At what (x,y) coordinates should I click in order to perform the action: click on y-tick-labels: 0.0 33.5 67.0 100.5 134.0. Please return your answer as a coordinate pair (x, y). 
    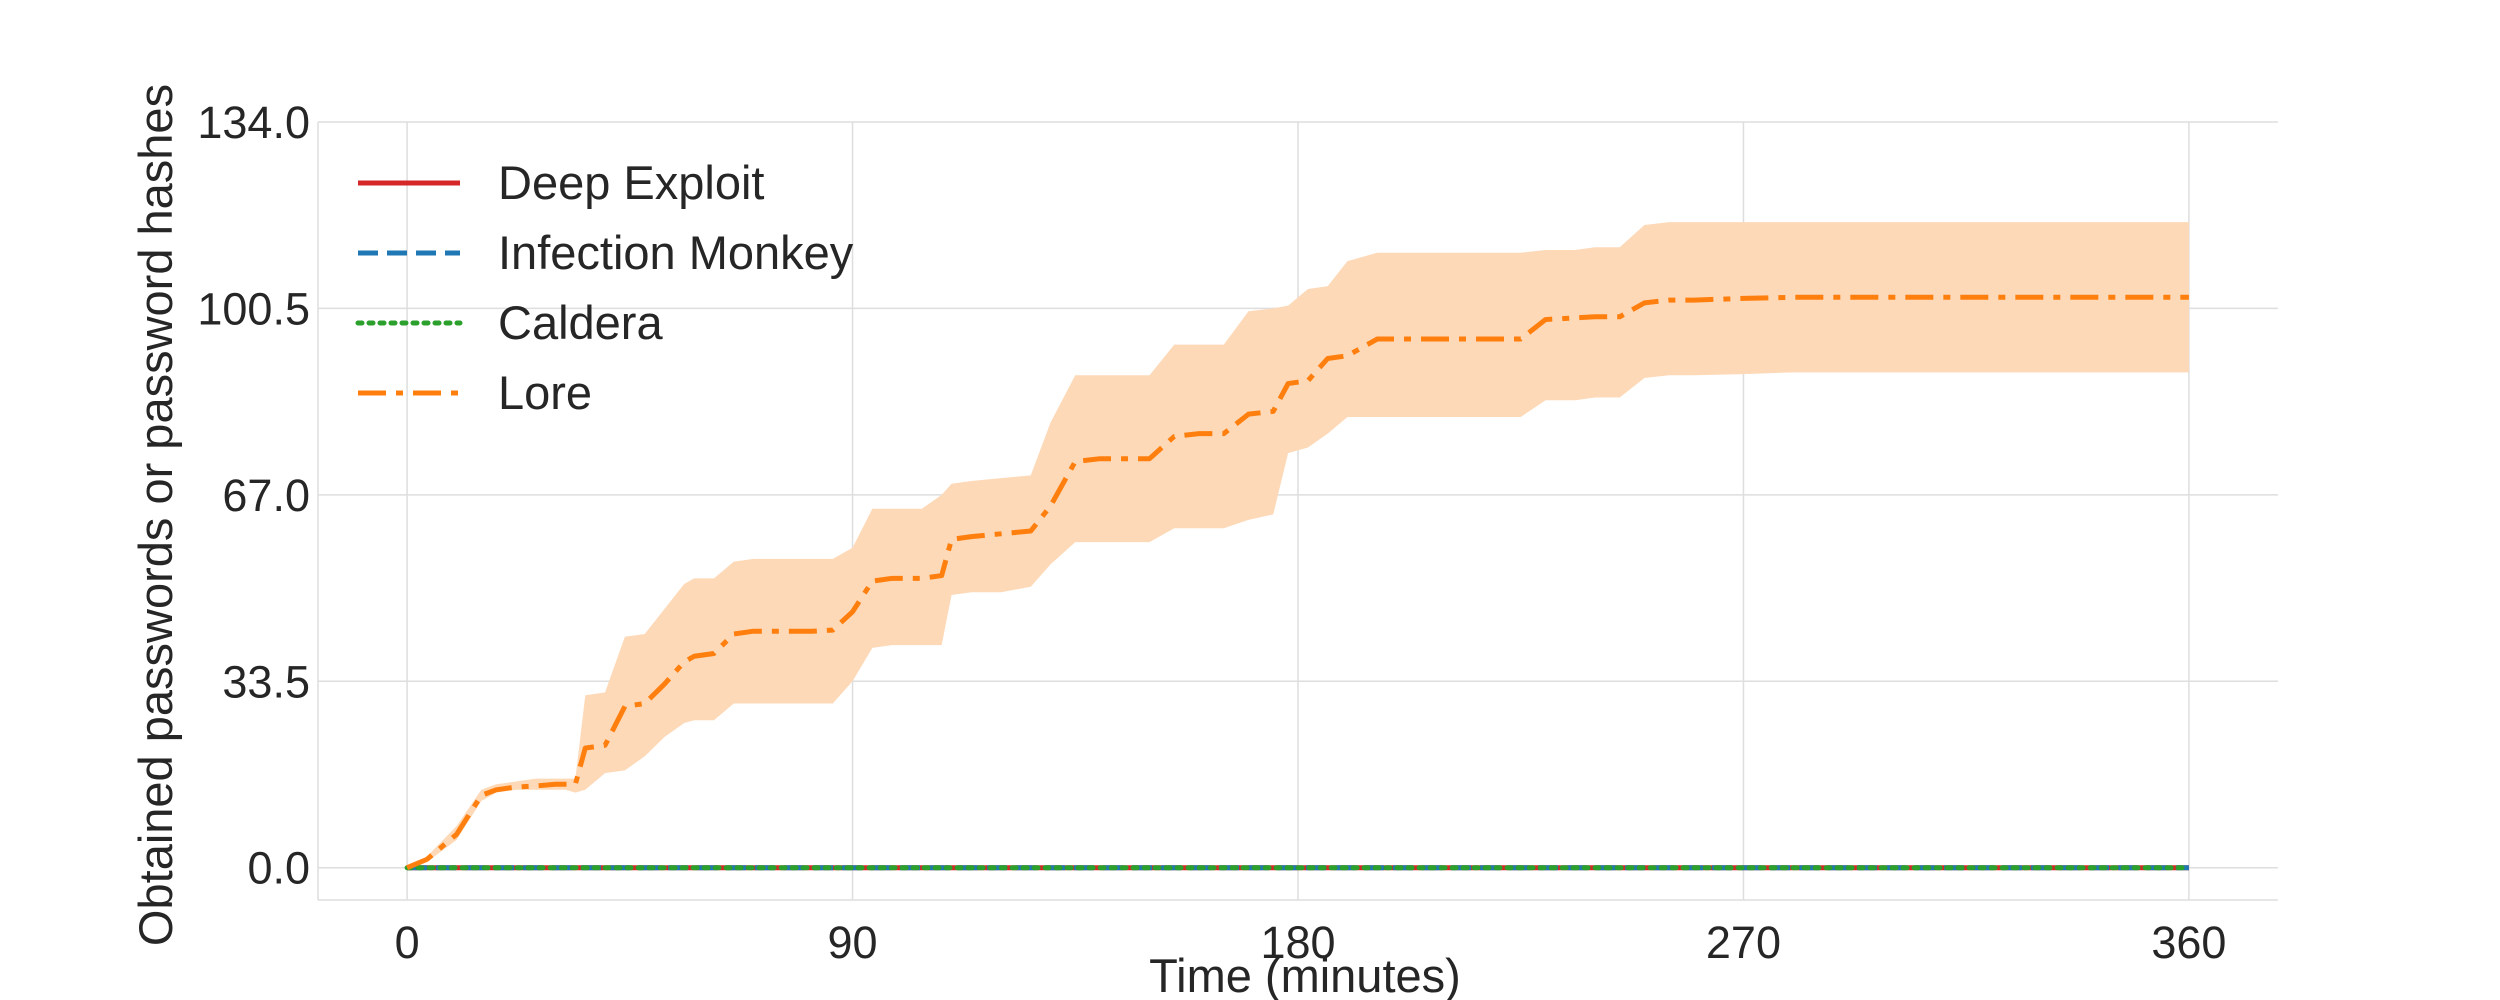
    Looking at the image, I should click on (253, 495).